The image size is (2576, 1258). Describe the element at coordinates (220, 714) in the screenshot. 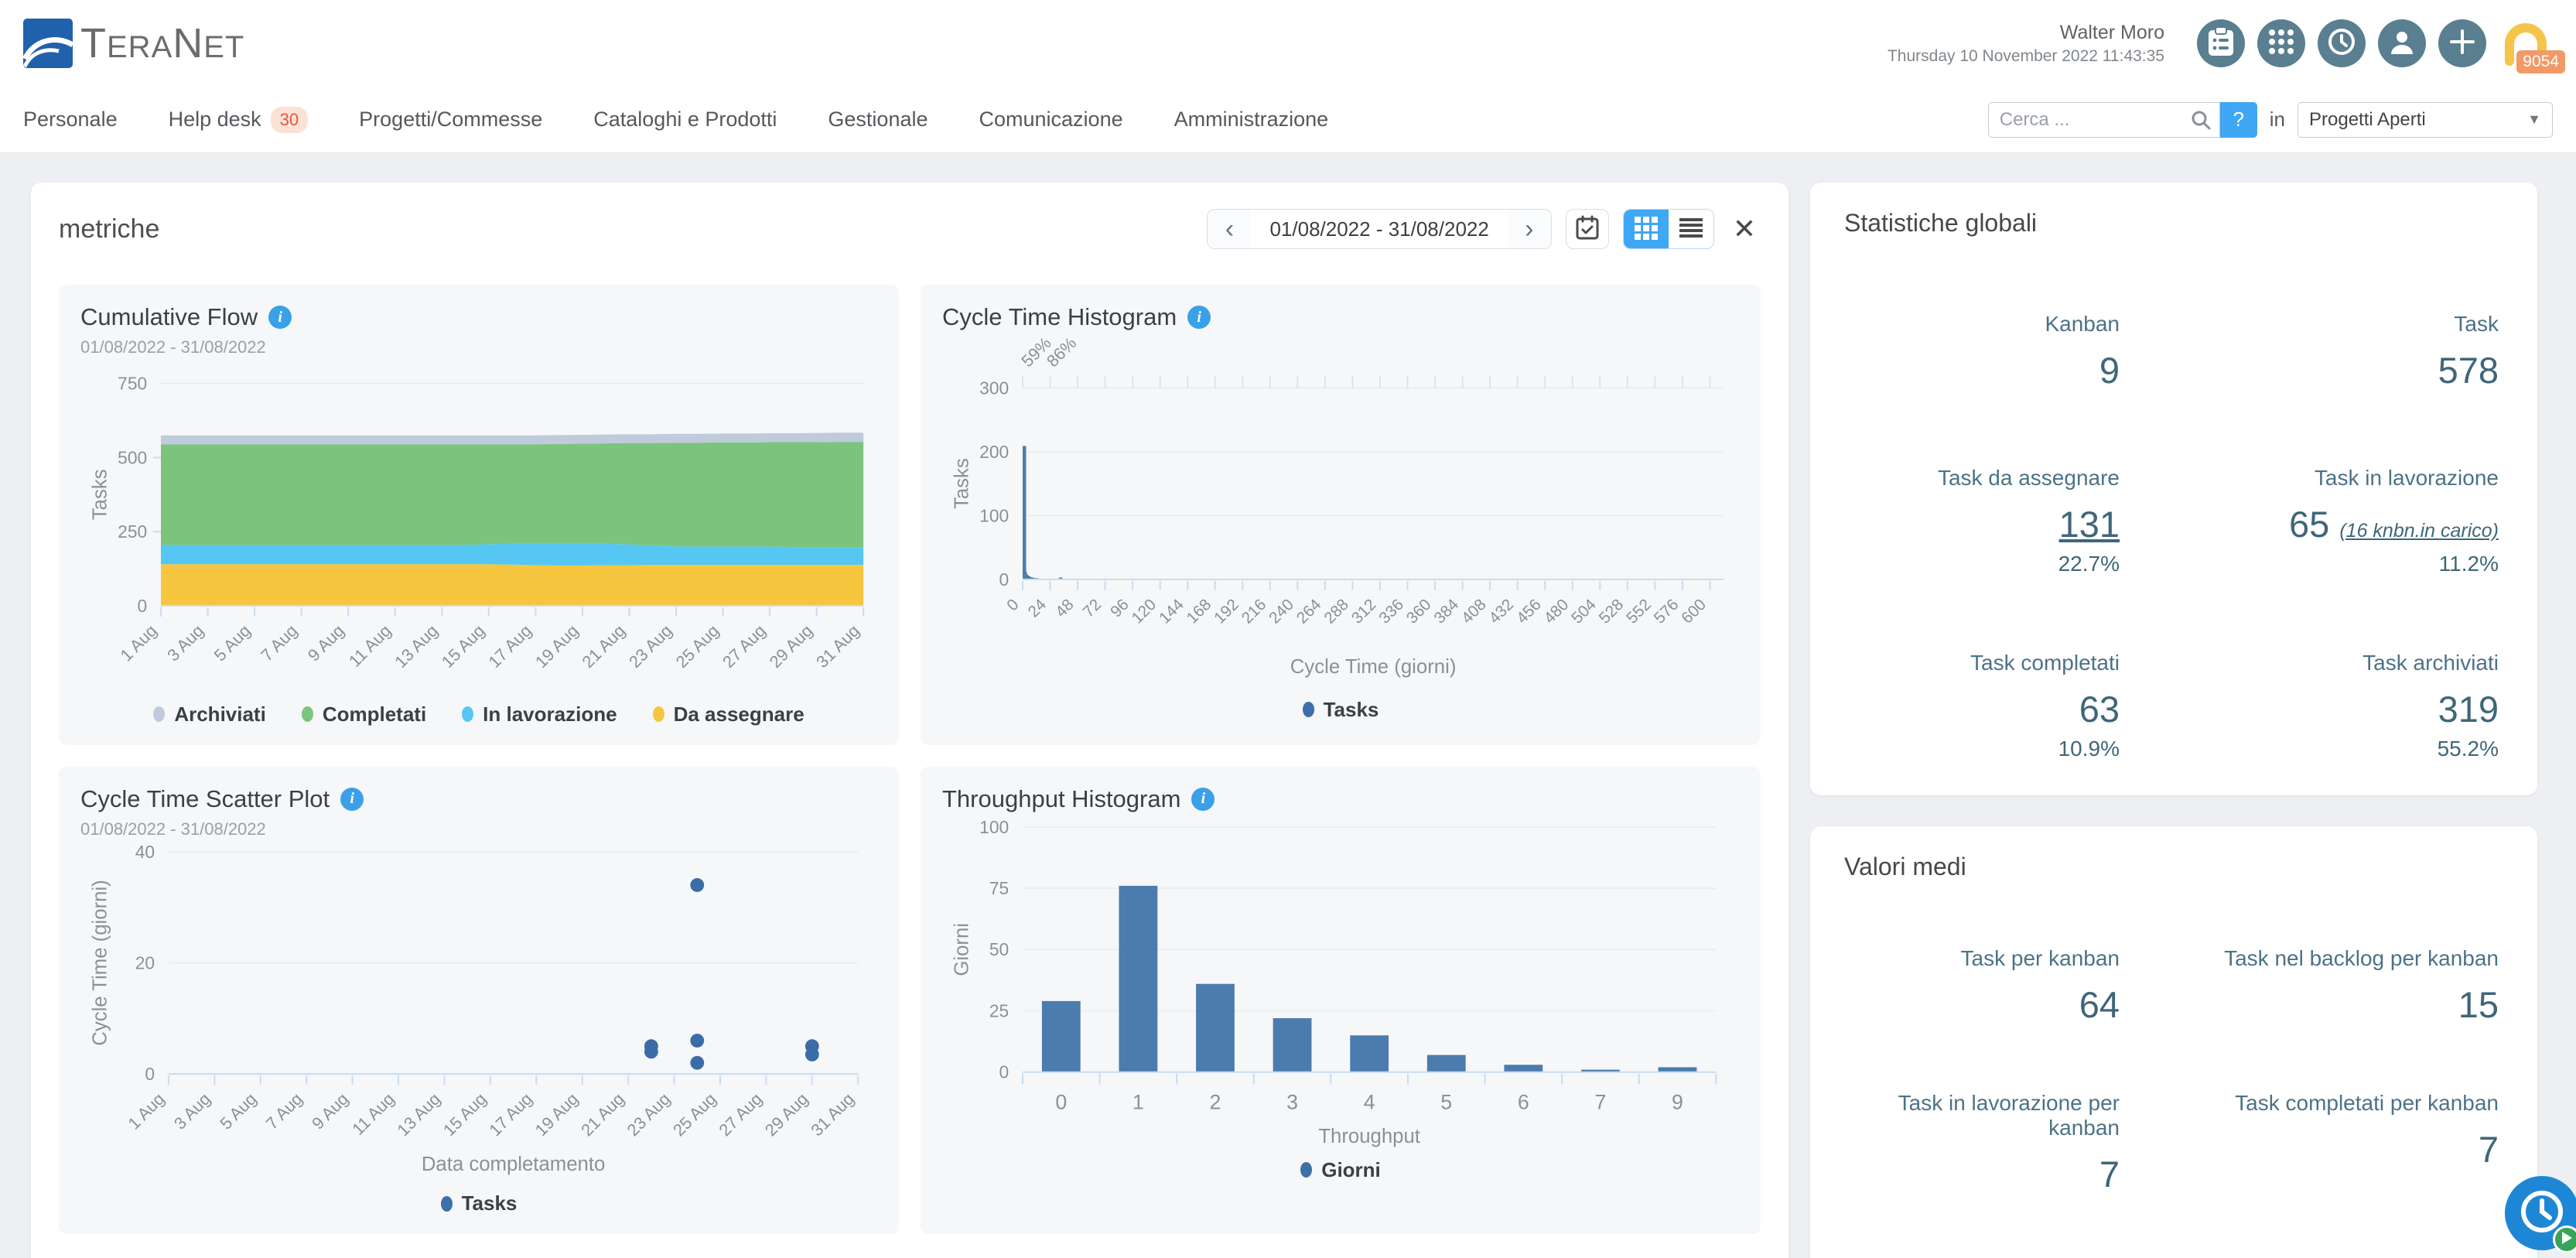

I see `legend-label: Archiviati` at that location.